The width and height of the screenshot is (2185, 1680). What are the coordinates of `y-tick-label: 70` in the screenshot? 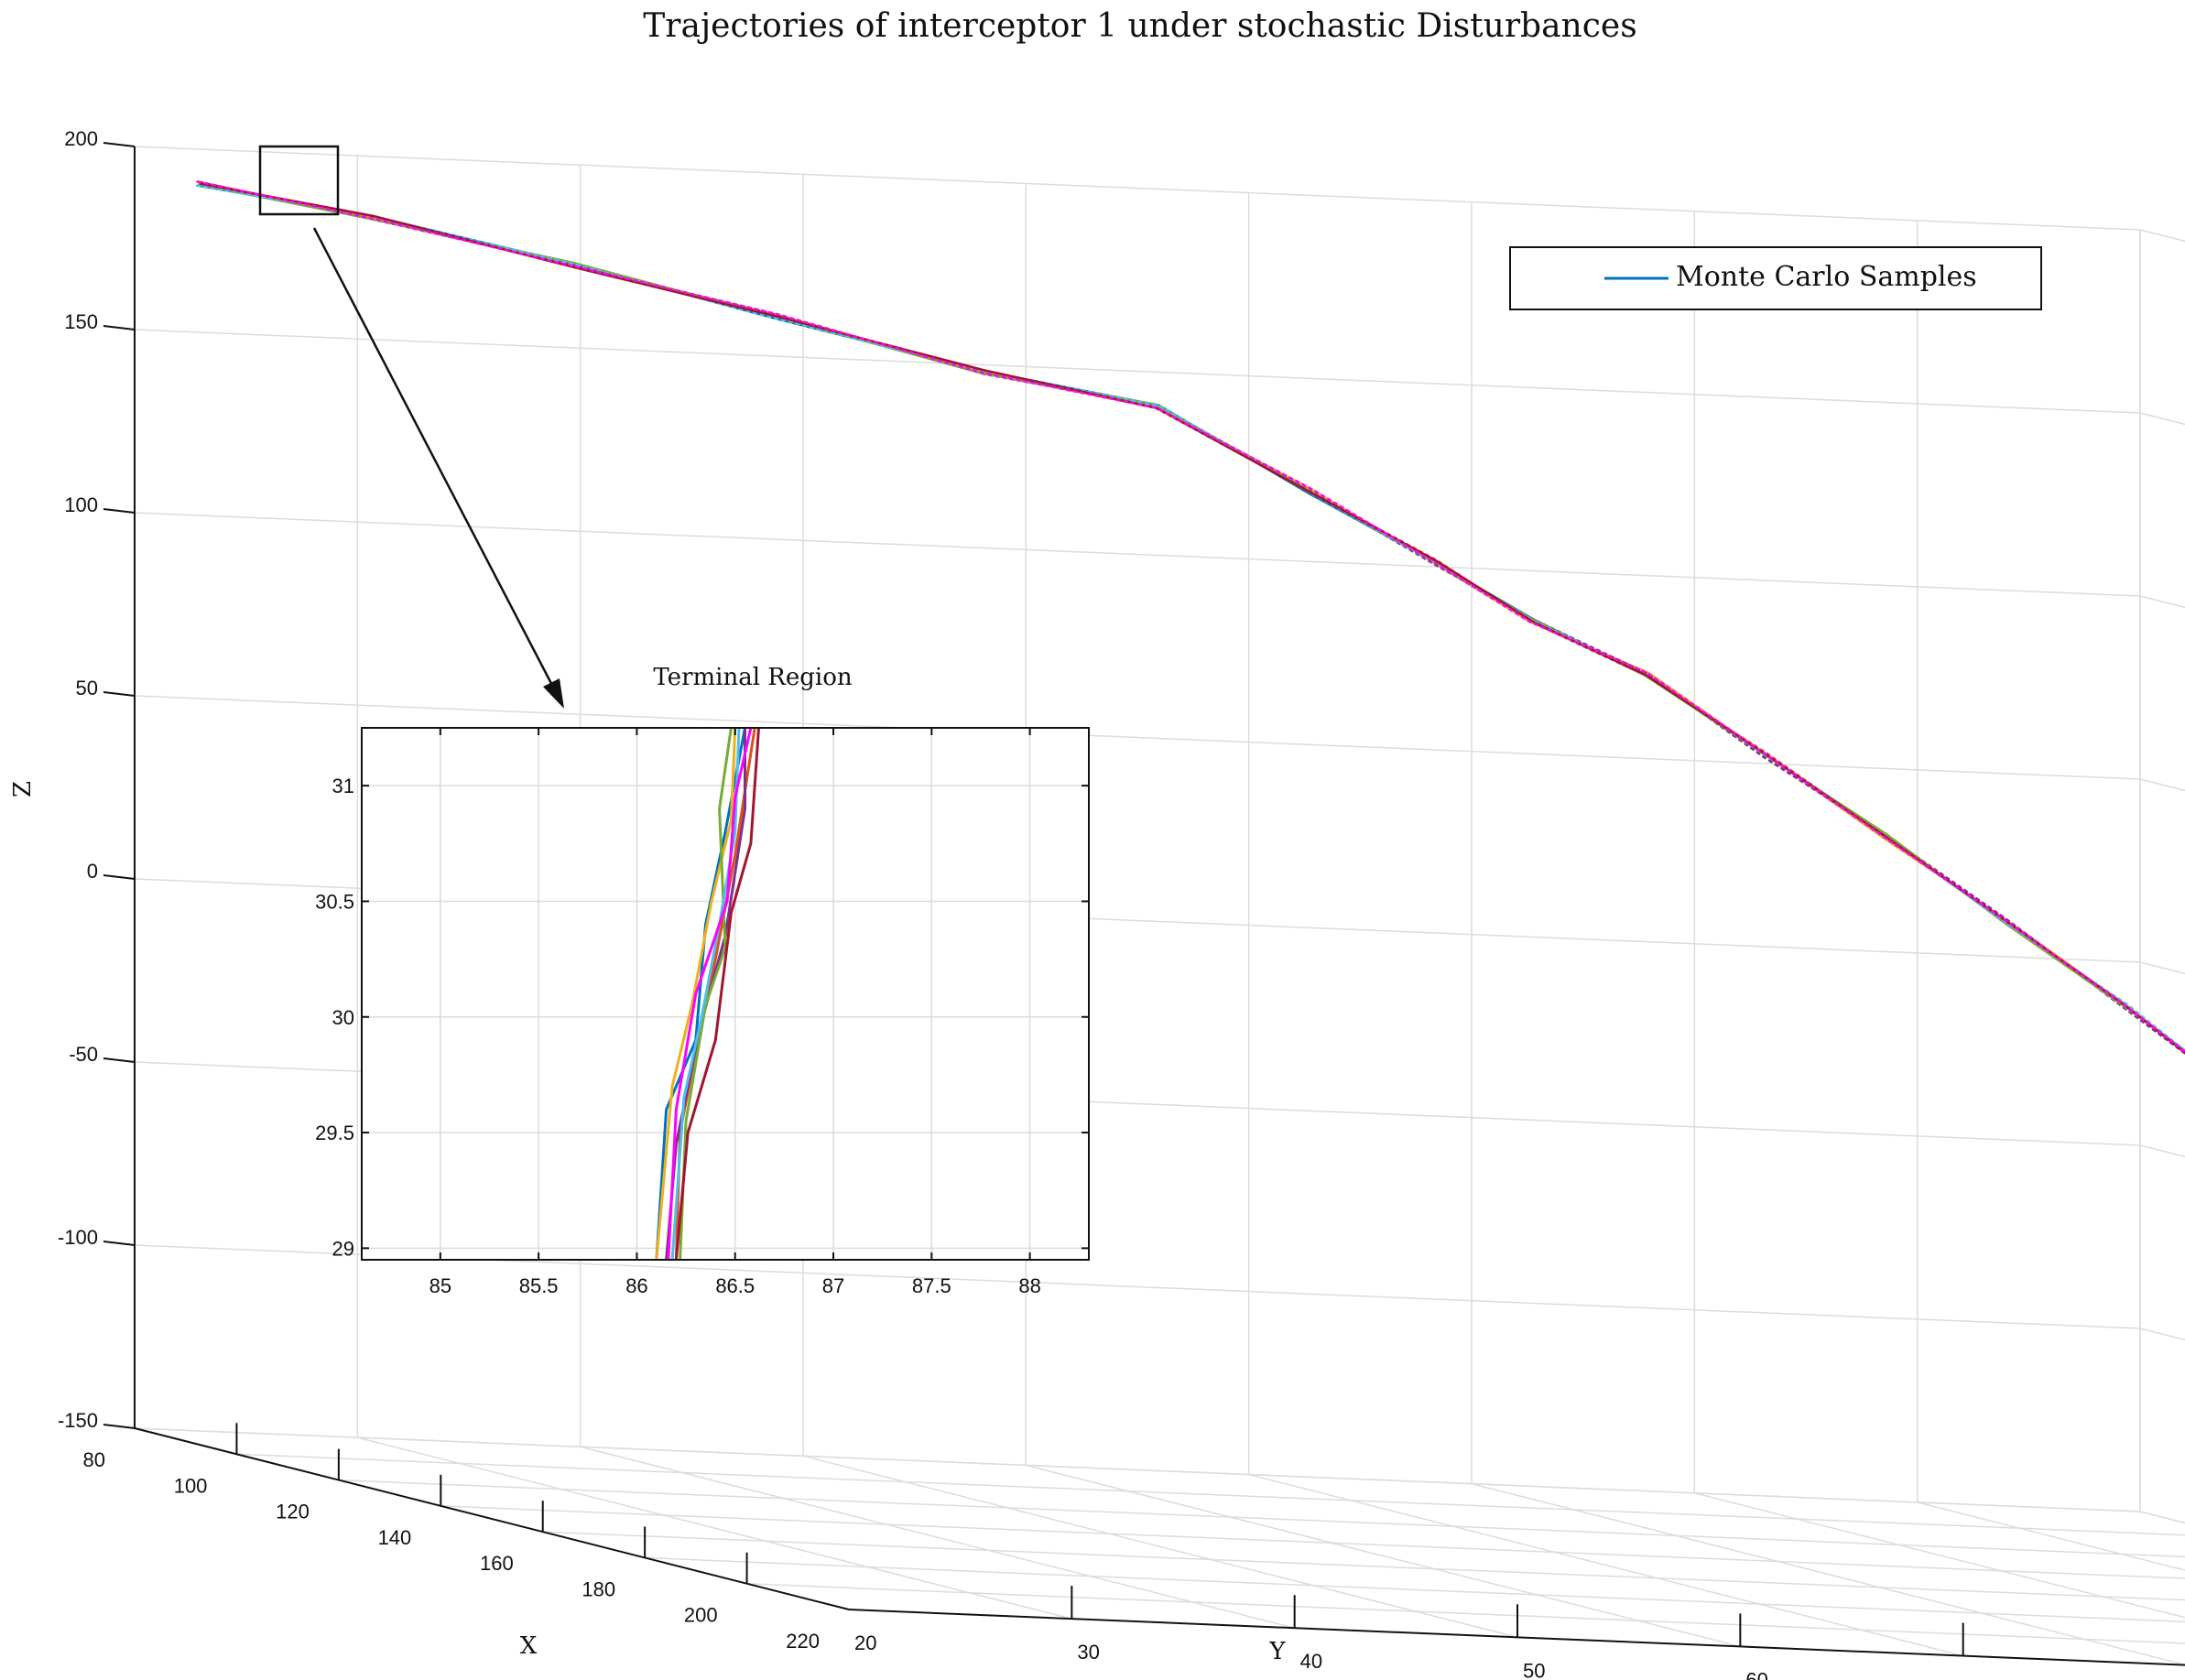 It's located at (1980, 1679).